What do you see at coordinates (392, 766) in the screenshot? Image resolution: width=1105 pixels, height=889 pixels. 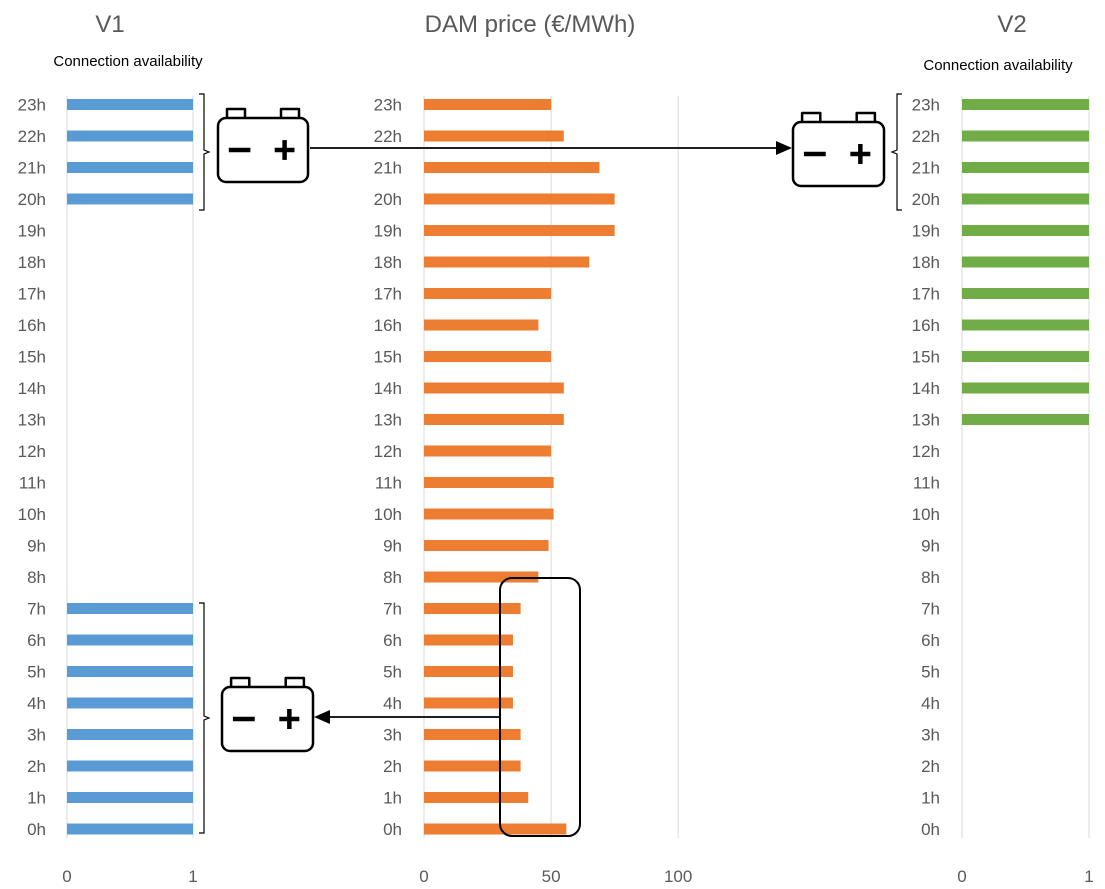 I see `dam-category-label: 2h` at bounding box center [392, 766].